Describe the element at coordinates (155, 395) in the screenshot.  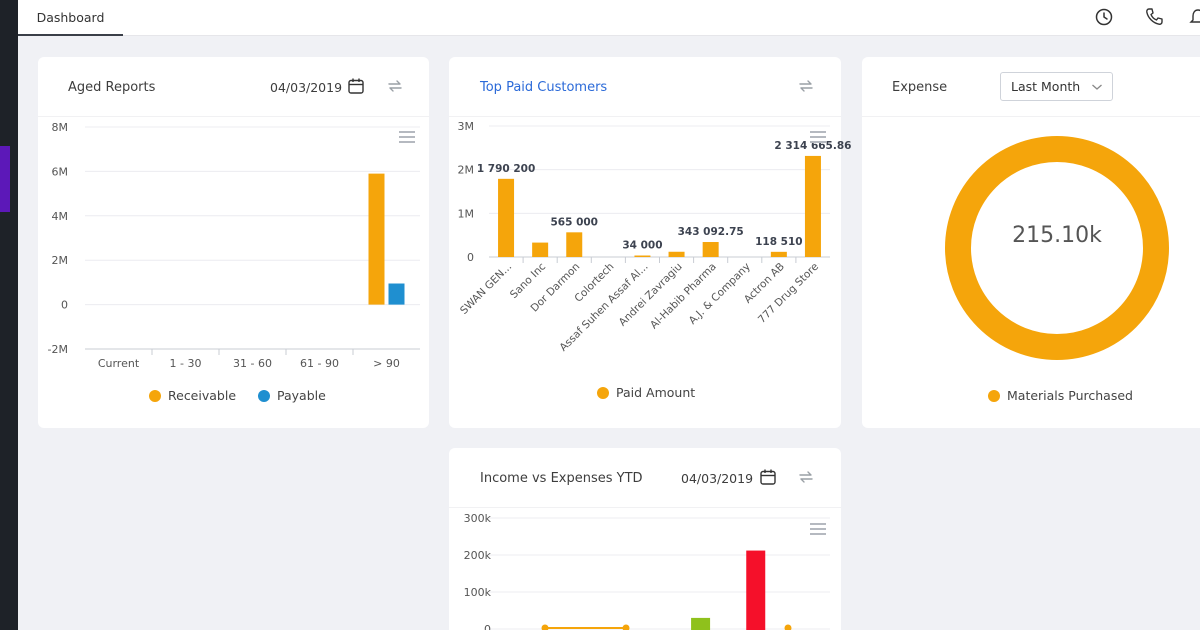
I see `legend-dot-receivable` at that location.